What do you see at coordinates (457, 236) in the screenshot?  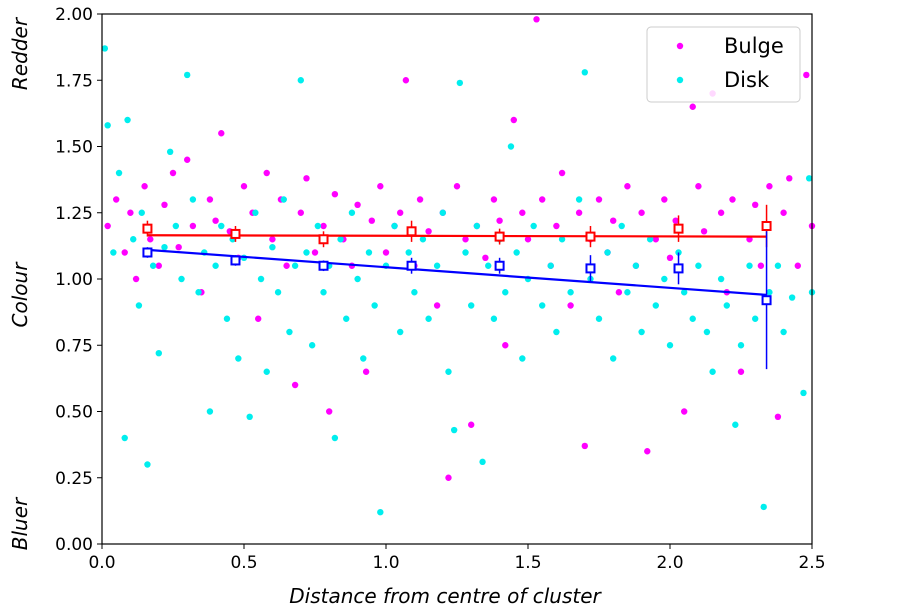 I see `bulge-fit-line` at bounding box center [457, 236].